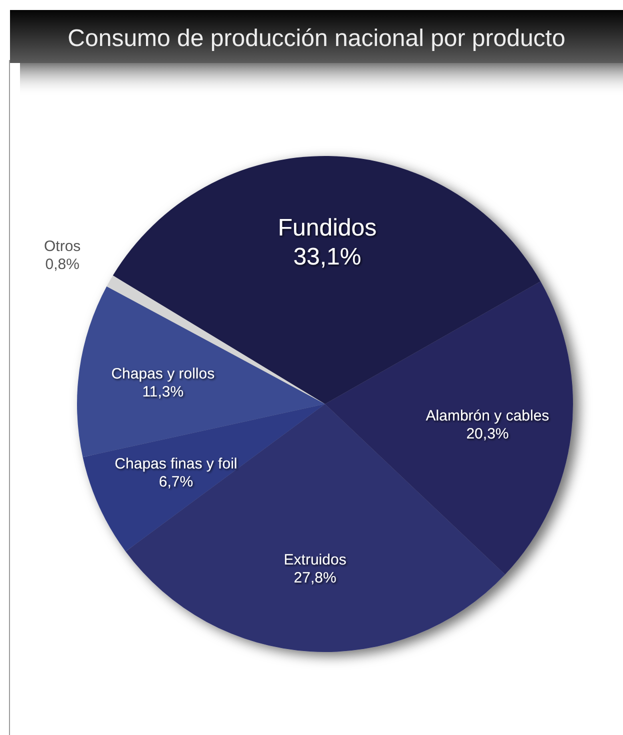 This screenshot has width=623, height=735. What do you see at coordinates (62, 246) in the screenshot?
I see `slice-label: Otros` at bounding box center [62, 246].